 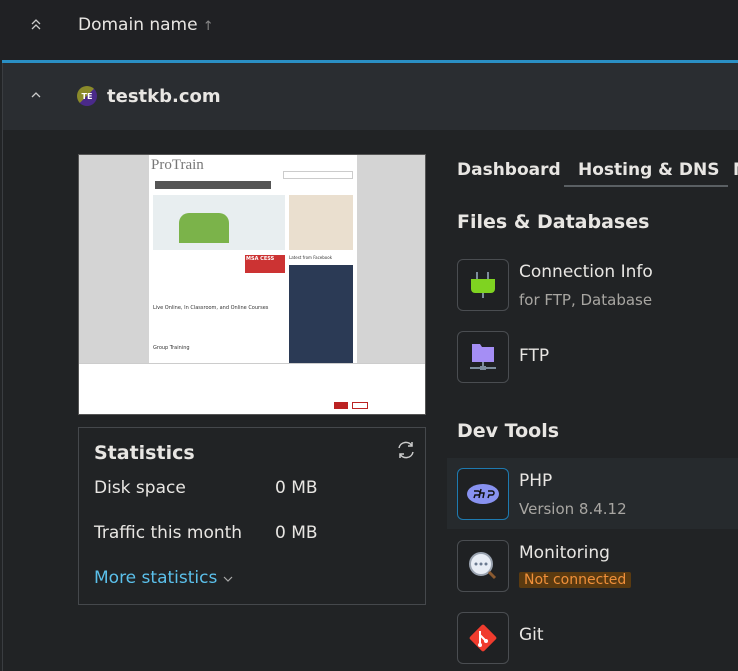 I want to click on selected-row-indicator, so click(x=370, y=61).